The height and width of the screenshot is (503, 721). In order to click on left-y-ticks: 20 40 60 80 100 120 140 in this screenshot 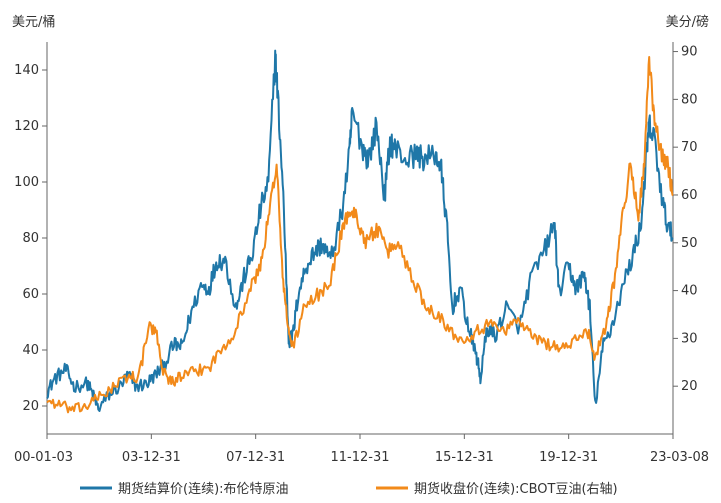, I will do `click(30, 238)`.